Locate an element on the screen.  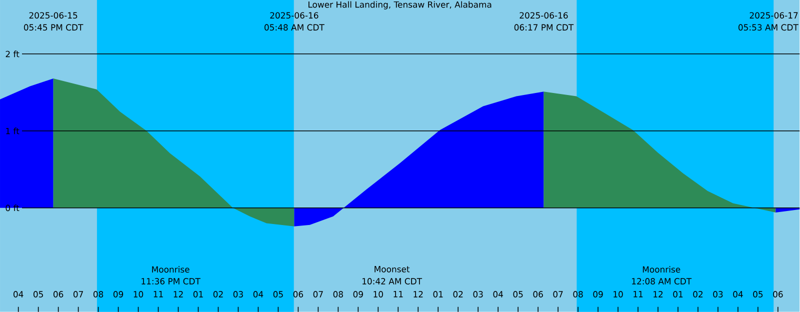
annotation: 06:17 PM CDT is located at coordinates (544, 27).